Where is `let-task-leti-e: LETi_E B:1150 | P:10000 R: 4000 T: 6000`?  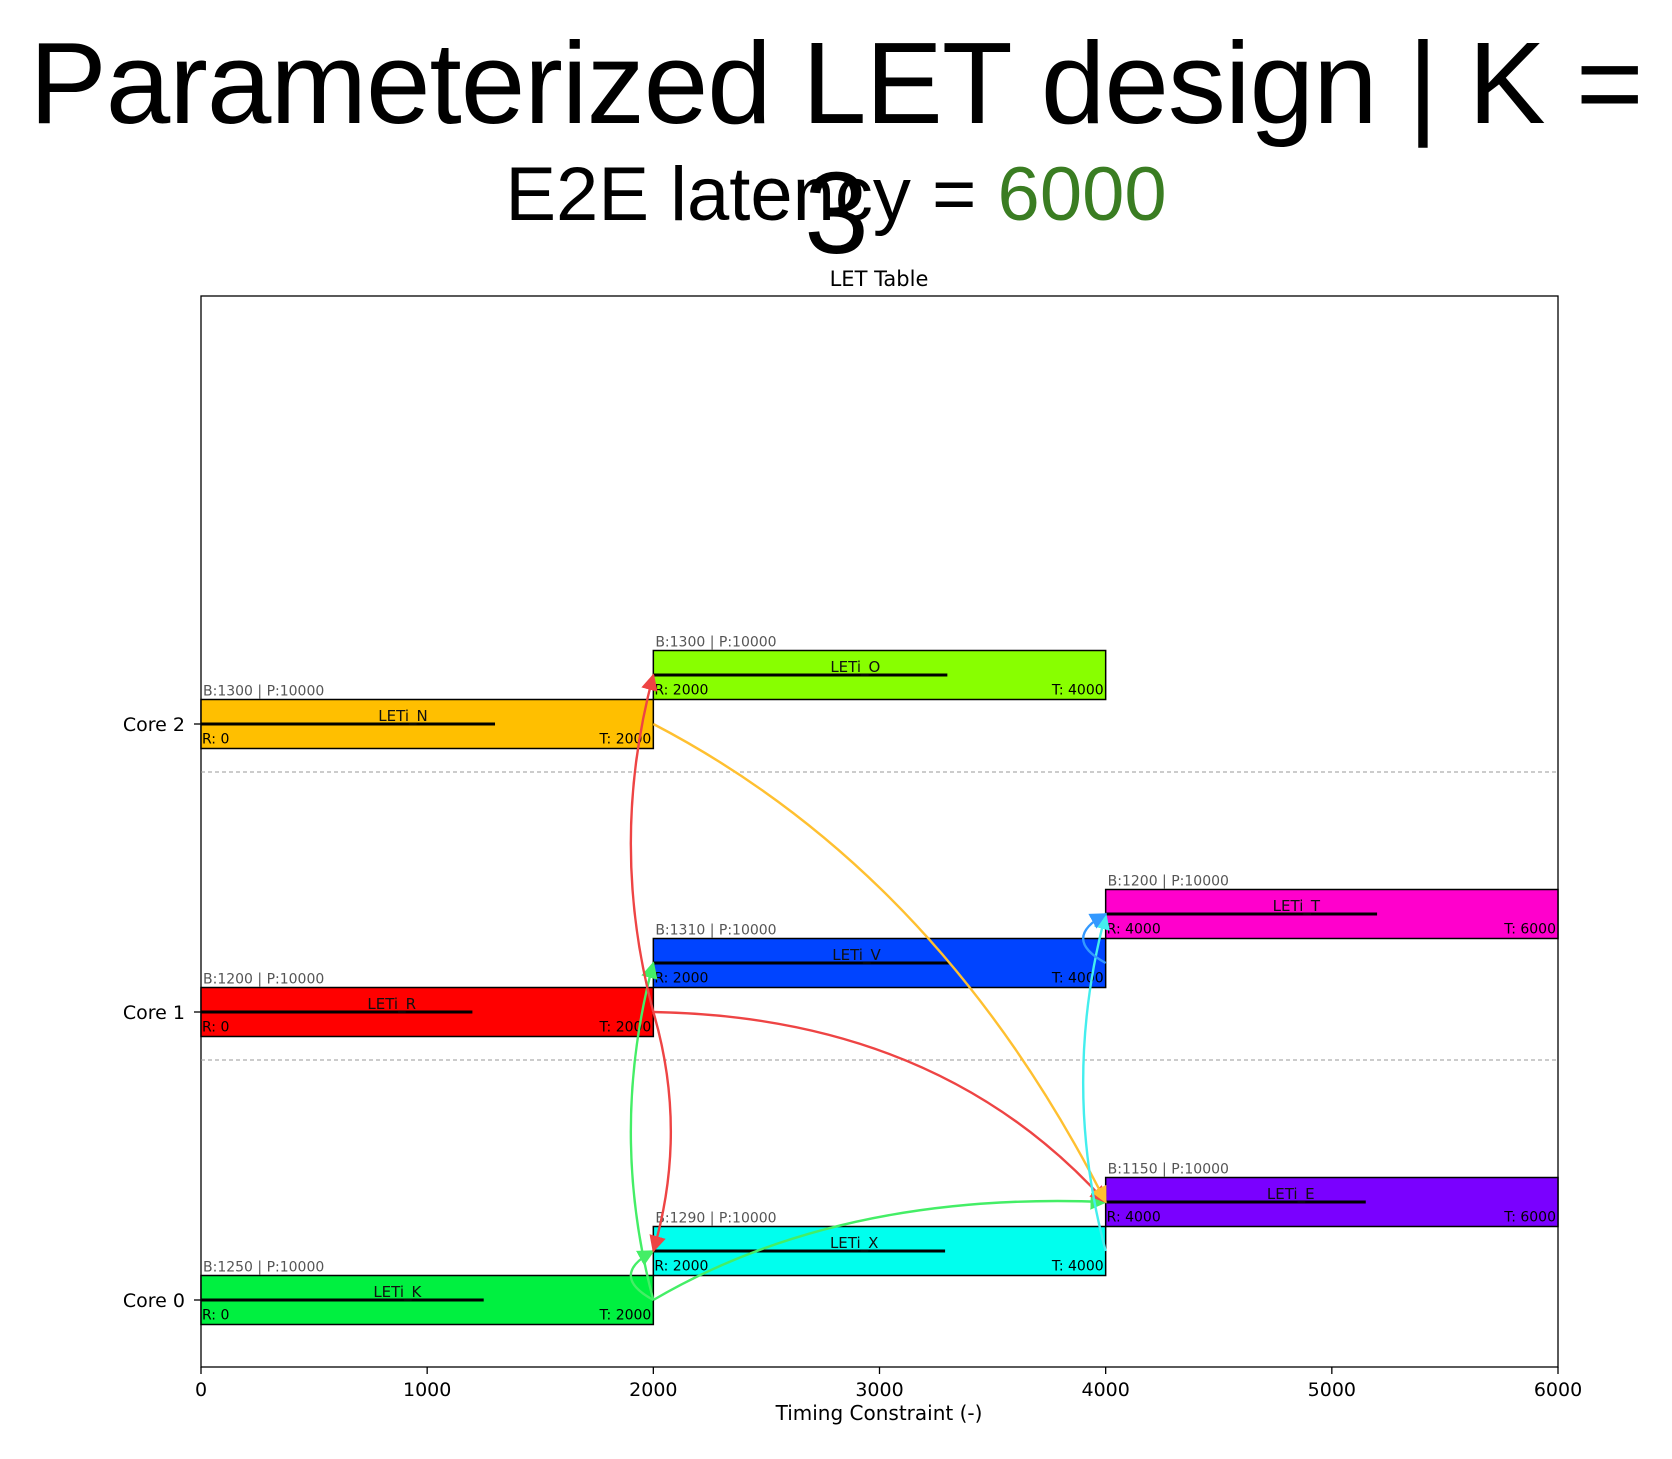
let-task-leti-e: LETi_E B:1150 | P:10000 R: 4000 T: 6000 is located at coordinates (1331, 1195).